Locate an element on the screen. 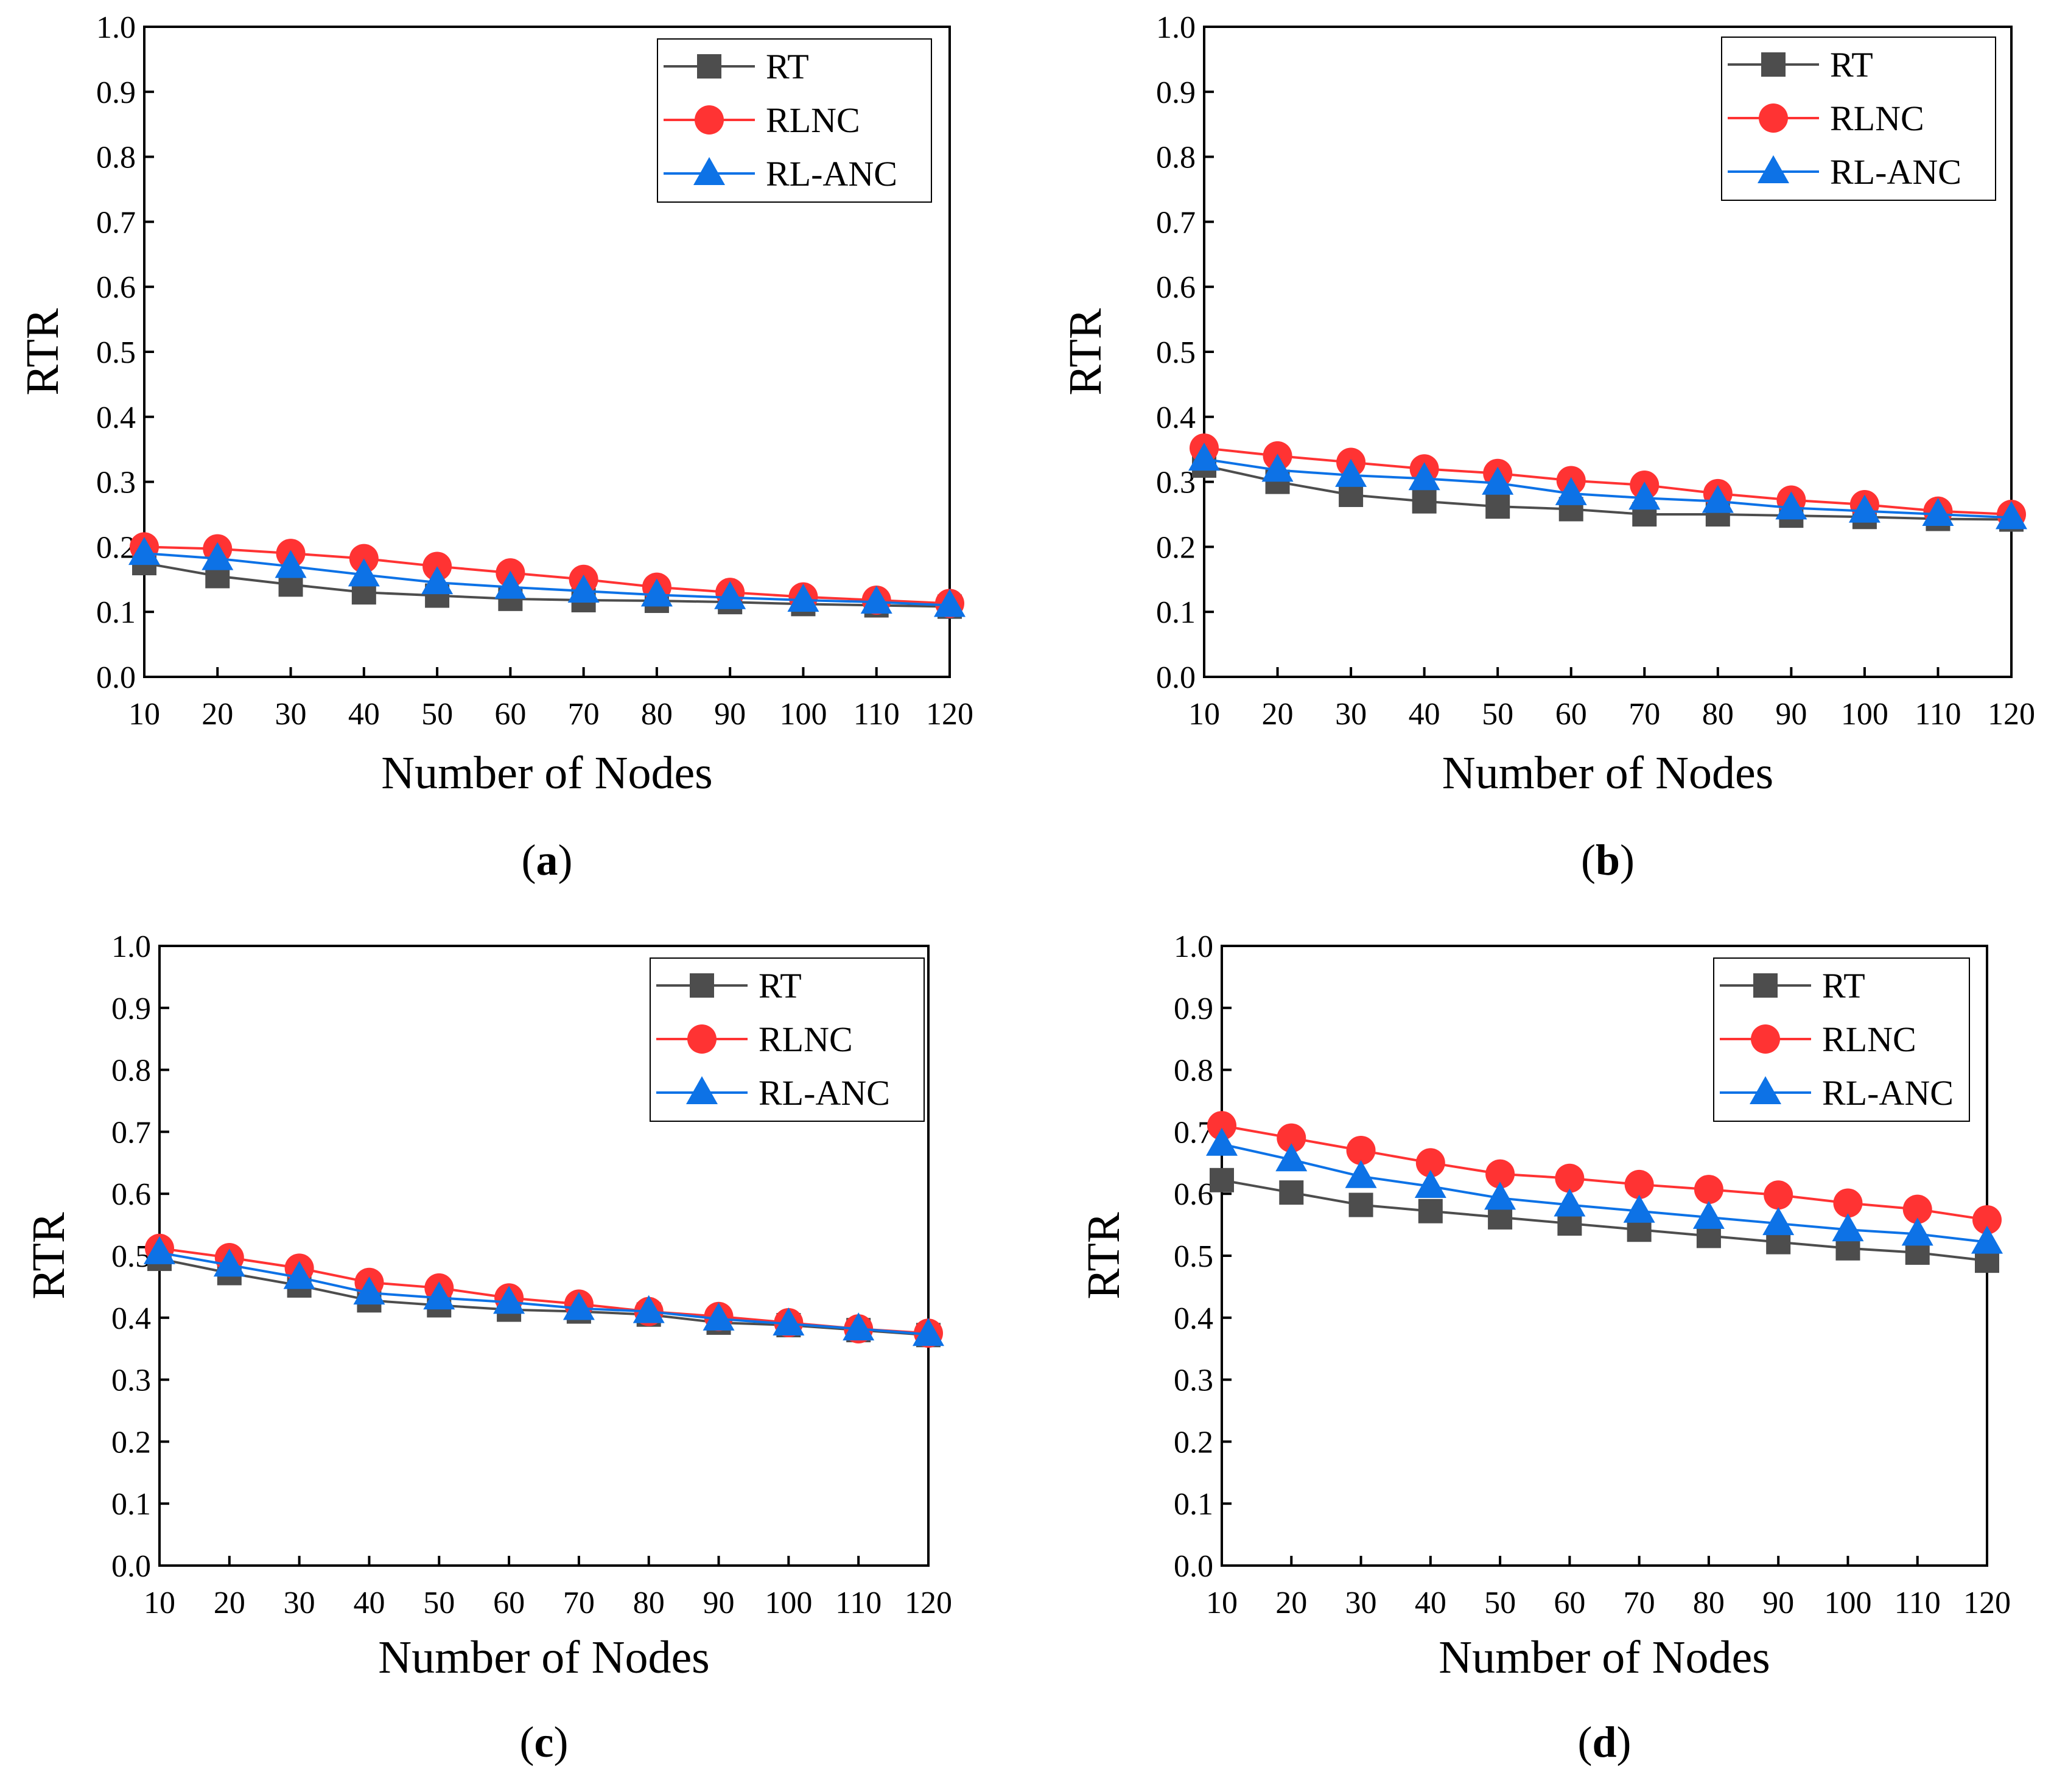  legend-marker-rt is located at coordinates (702, 985).